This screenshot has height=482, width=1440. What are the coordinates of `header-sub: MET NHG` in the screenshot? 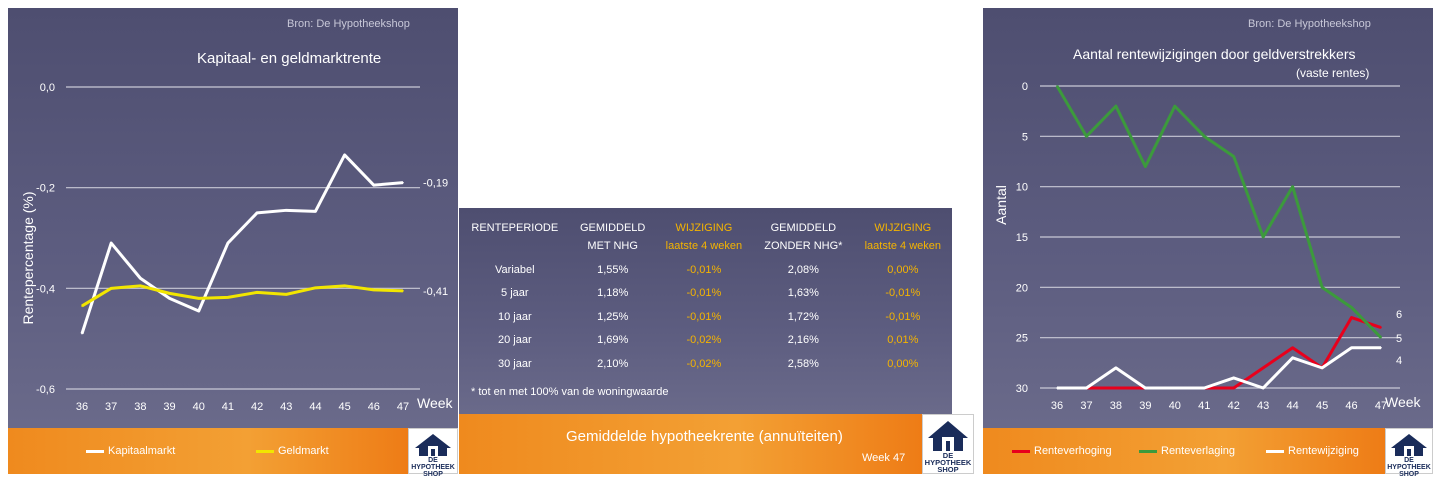 It's located at (612, 246).